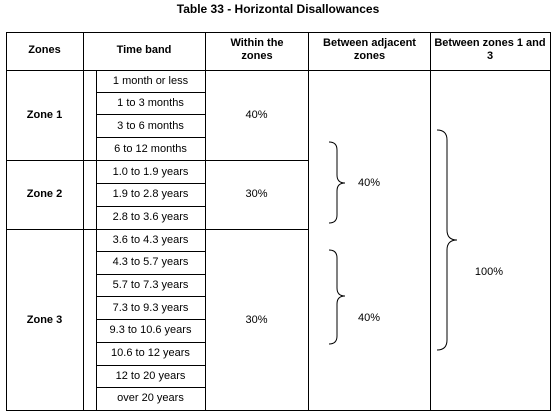  I want to click on time-band-cell: 9.3 to 10.6 years, so click(150, 330).